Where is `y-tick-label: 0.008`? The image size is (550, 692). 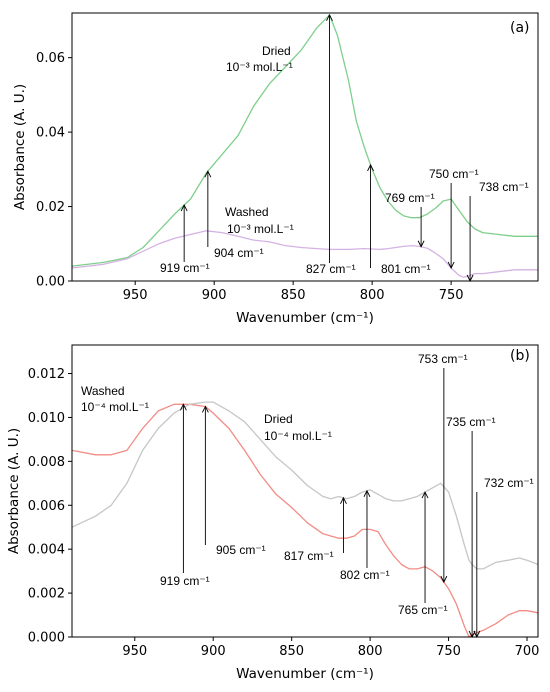 y-tick-label: 0.008 is located at coordinates (46, 462).